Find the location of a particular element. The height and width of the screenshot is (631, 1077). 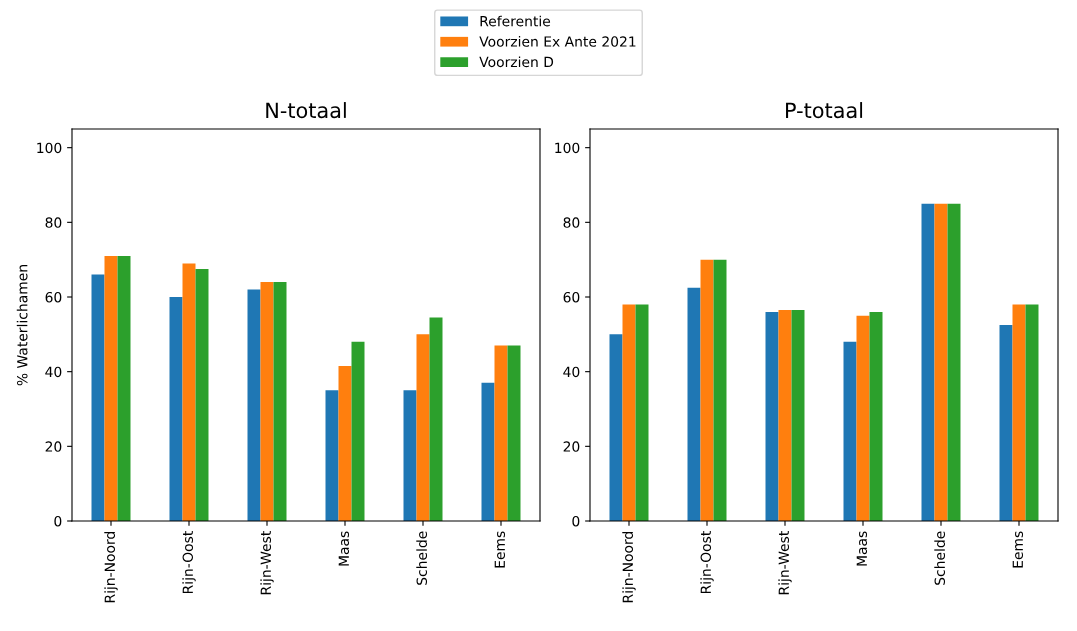

chart-title: N-totaal is located at coordinates (306, 110).